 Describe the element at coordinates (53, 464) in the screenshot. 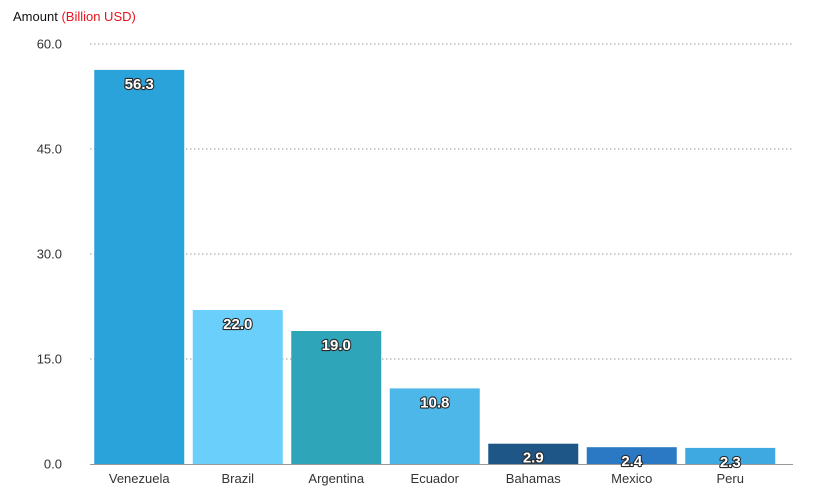

I see `y-tick-label: 0.0` at that location.